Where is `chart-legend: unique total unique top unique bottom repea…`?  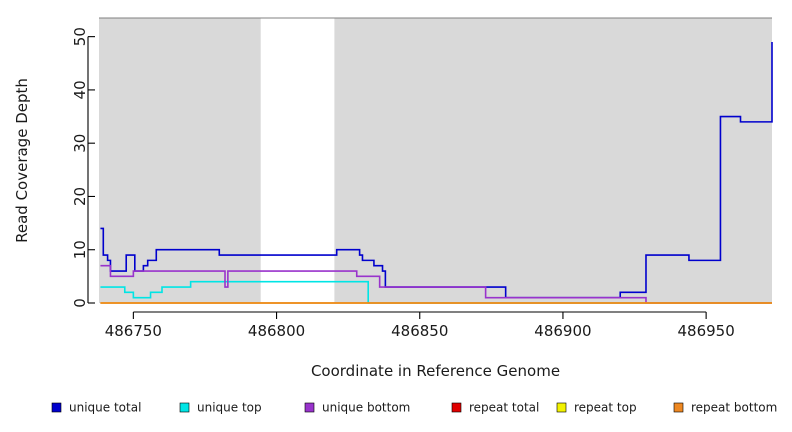
chart-legend: unique total unique top unique bottom repea… is located at coordinates (414, 408).